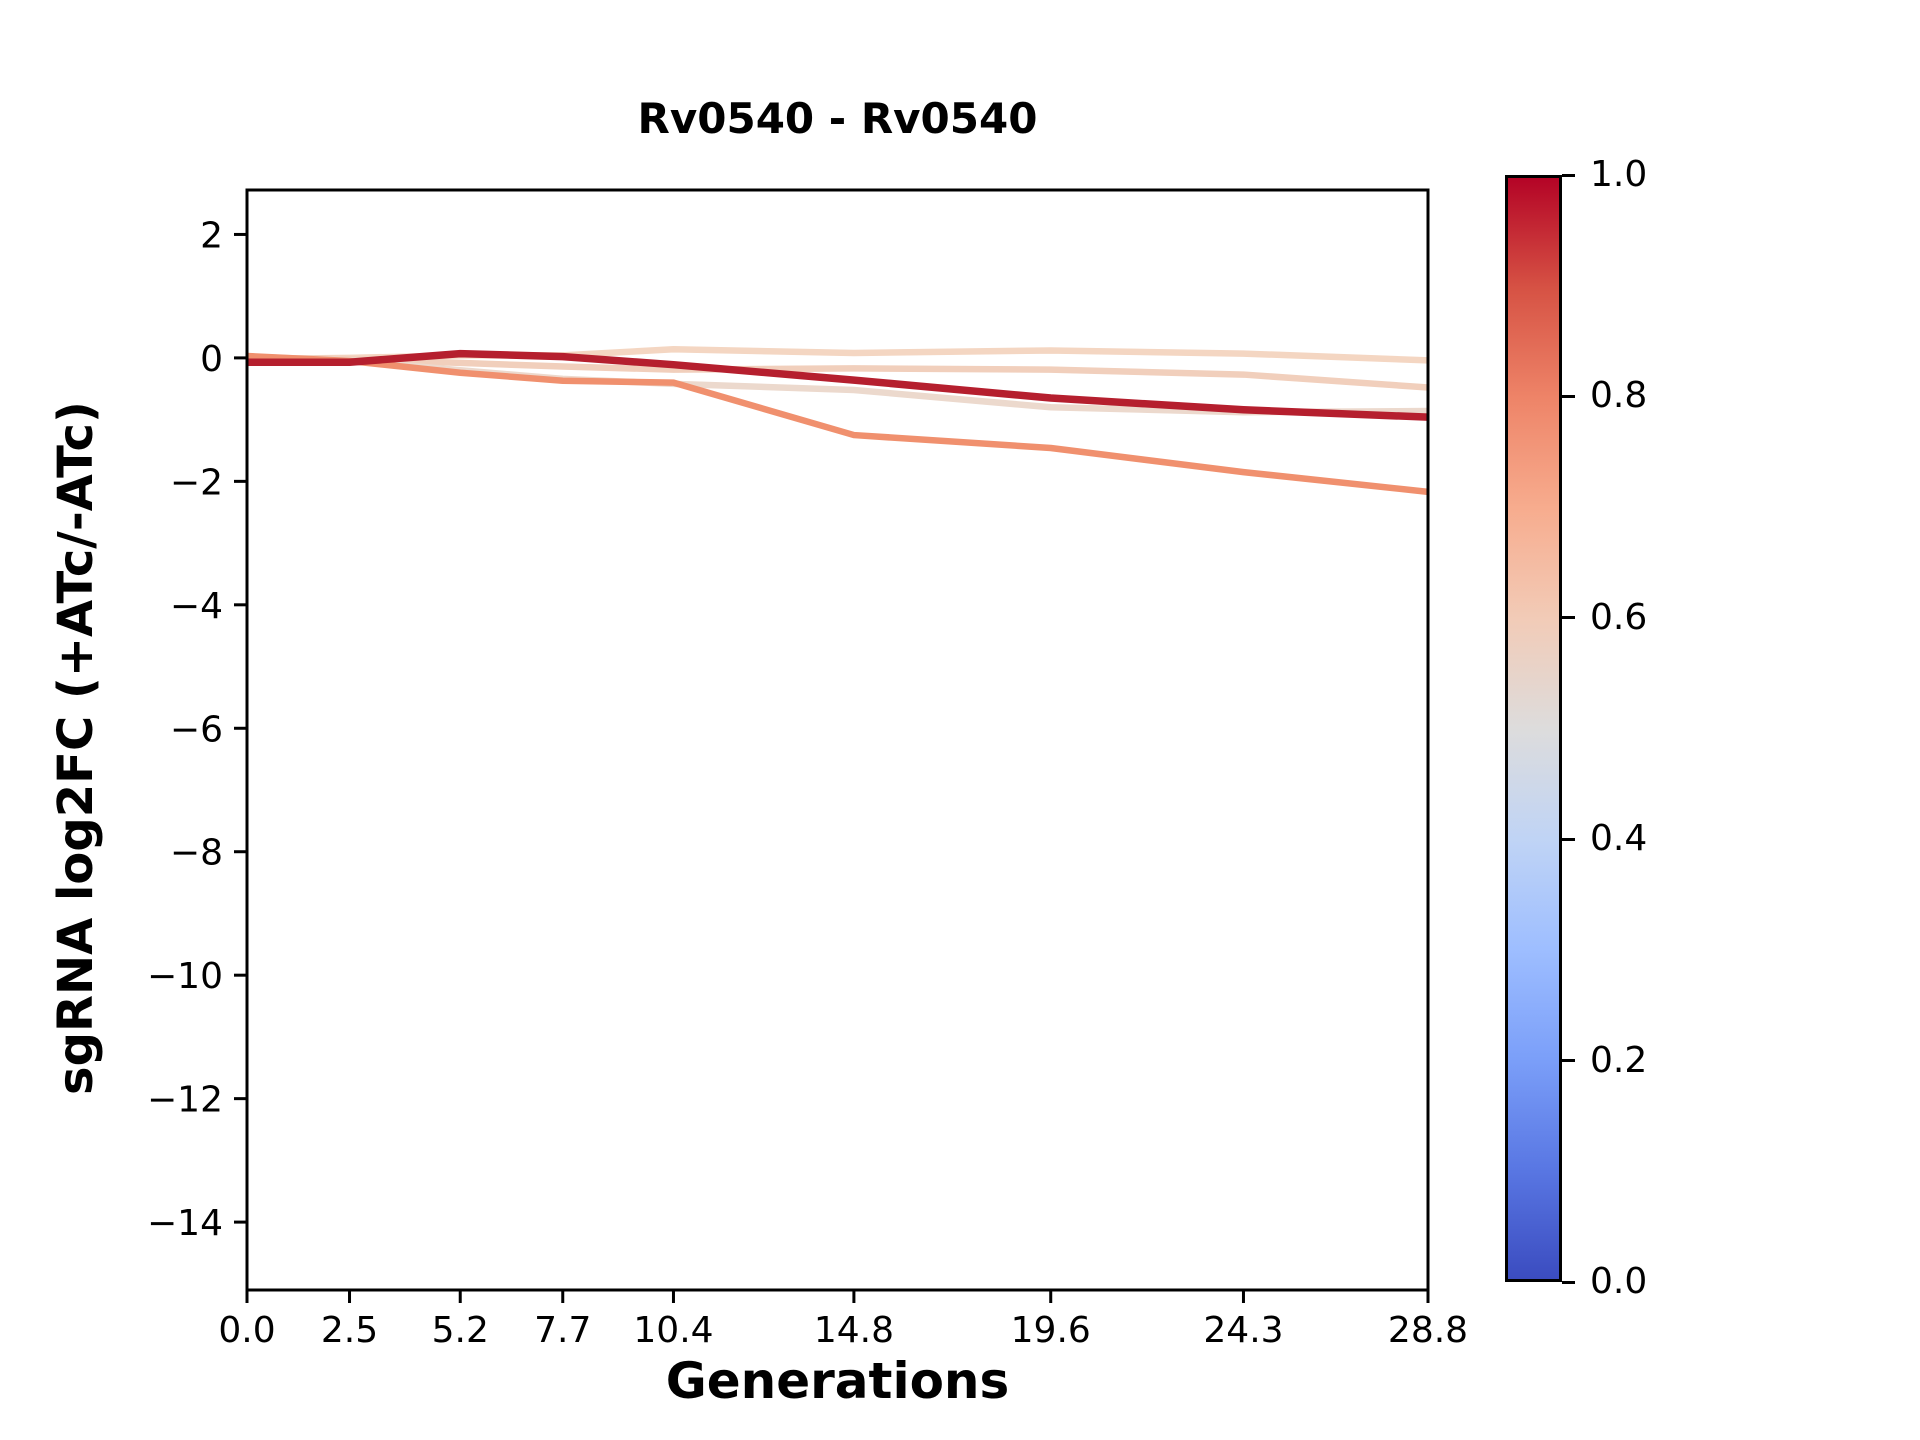  What do you see at coordinates (185, 1223) in the screenshot?
I see `y-tick-label: −14` at bounding box center [185, 1223].